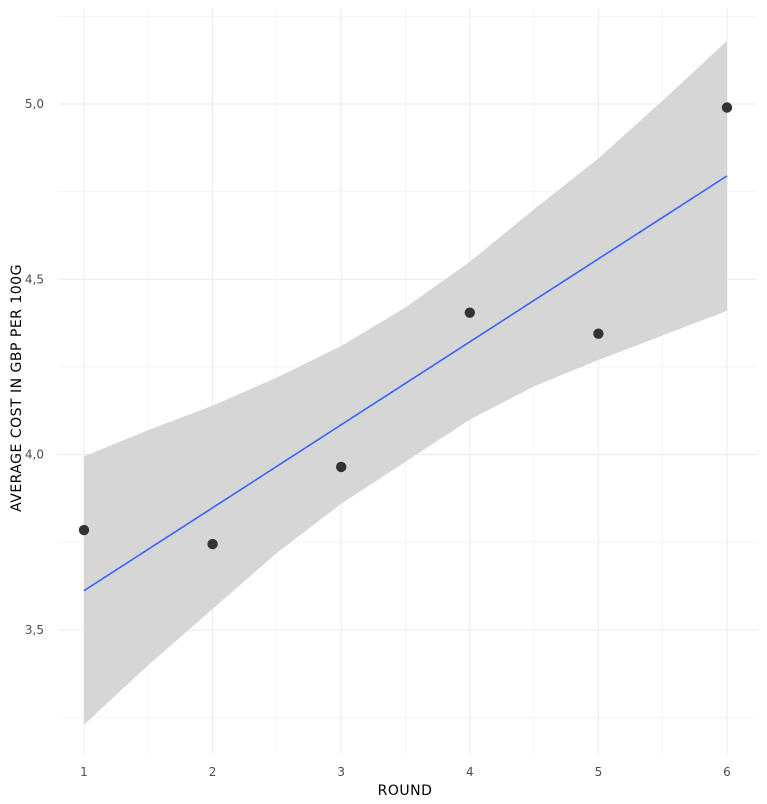 This screenshot has height=804, width=767. Describe the element at coordinates (34, 367) in the screenshot. I see `y-tick-labels: 3,5 4,0 4,5 5,0` at that location.